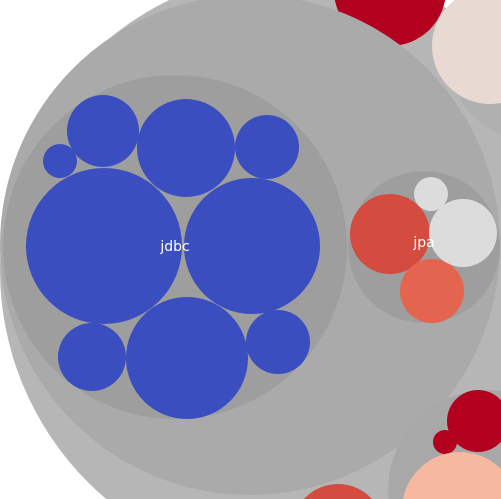 Image resolution: width=501 pixels, height=499 pixels. What do you see at coordinates (174, 247) in the screenshot?
I see `jdbc-label: jdbc` at bounding box center [174, 247].